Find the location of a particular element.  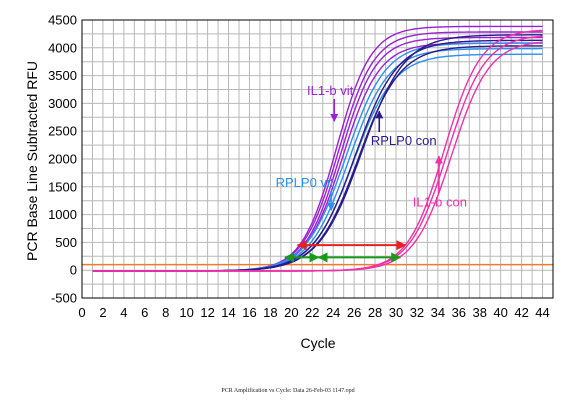

series-annotation-label: IL1-b vit is located at coordinates (330, 90).